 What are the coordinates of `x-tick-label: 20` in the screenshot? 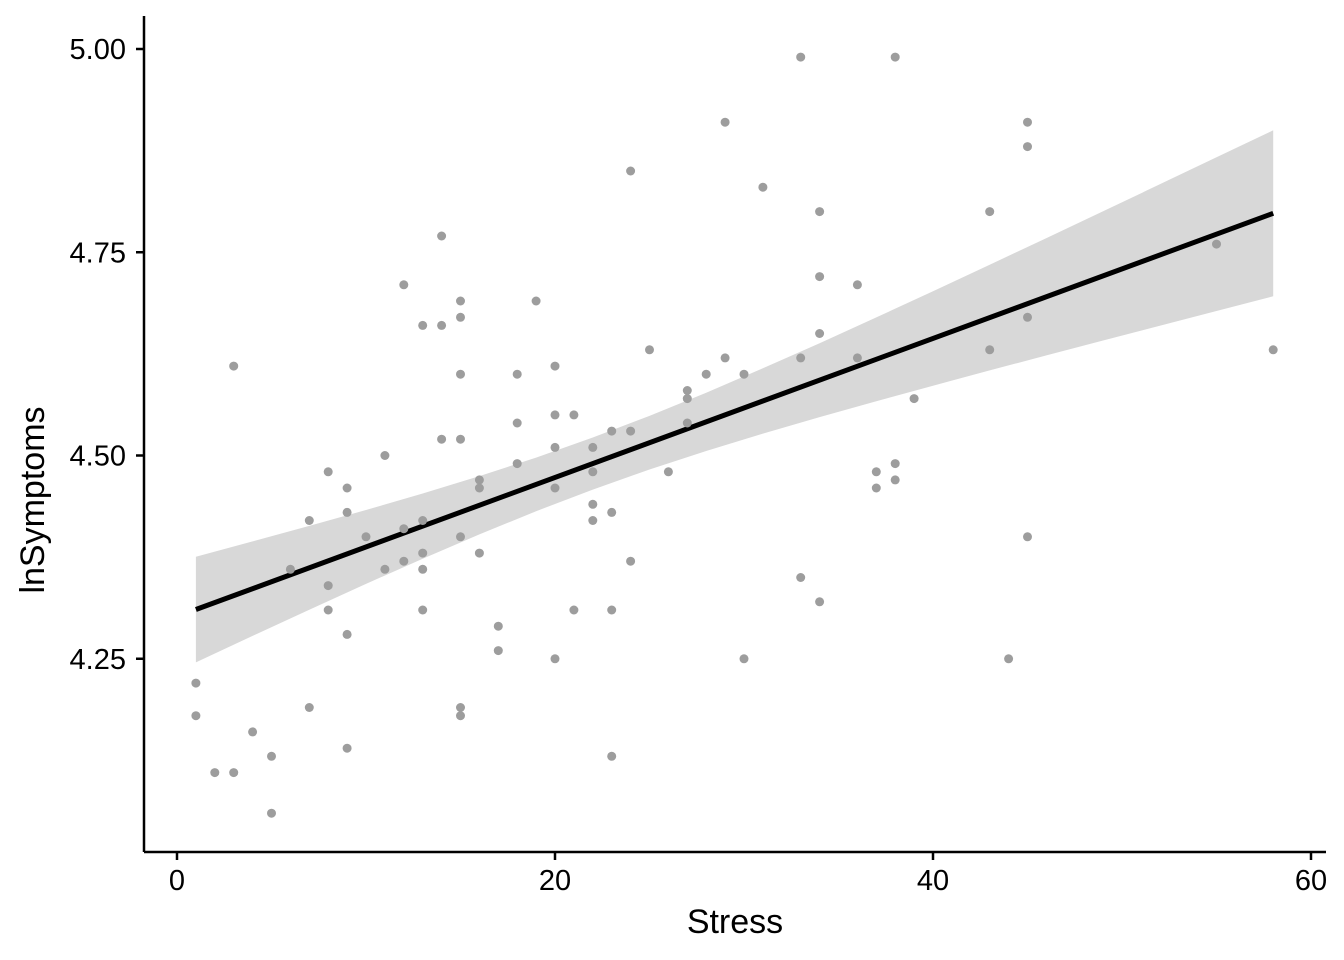 It's located at (555, 881).